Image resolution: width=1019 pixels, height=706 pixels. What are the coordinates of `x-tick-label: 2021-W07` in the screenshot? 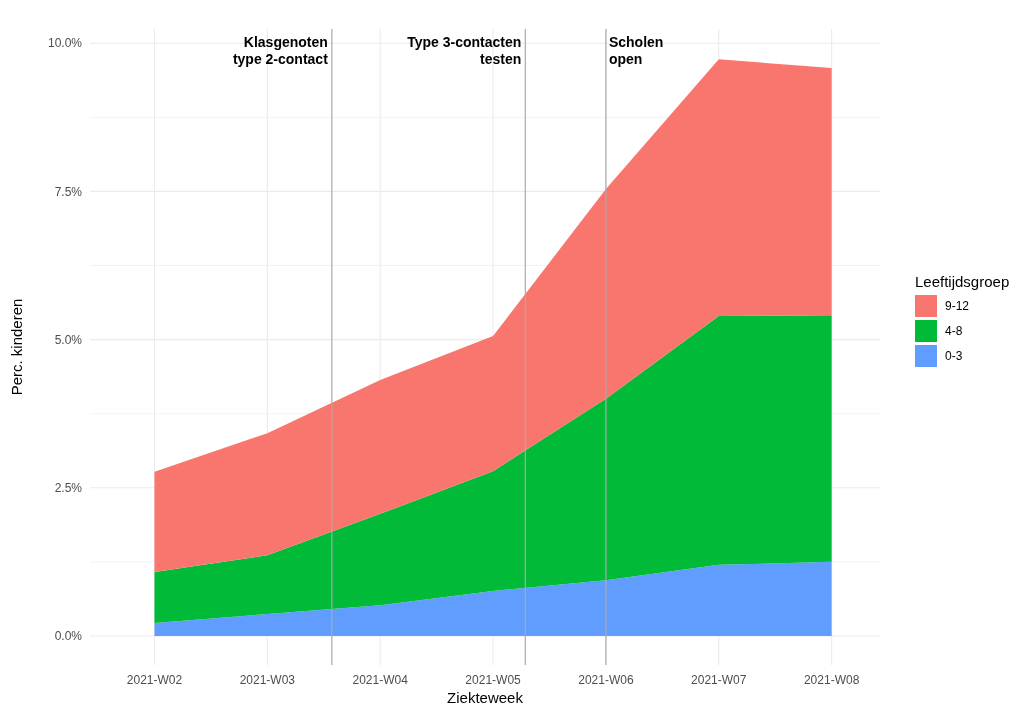 It's located at (719, 680).